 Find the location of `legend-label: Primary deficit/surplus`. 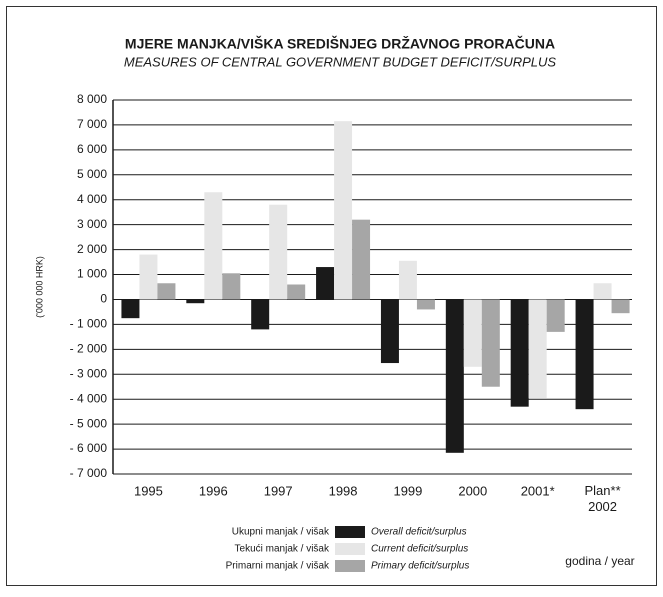

legend-label: Primary deficit/surplus is located at coordinates (420, 566).